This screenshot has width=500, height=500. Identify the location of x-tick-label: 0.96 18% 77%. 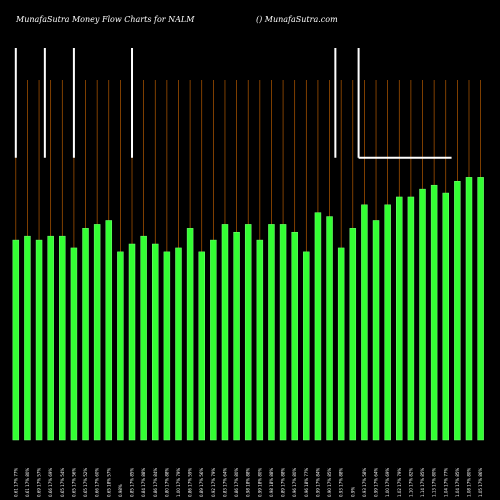
(306, 482).